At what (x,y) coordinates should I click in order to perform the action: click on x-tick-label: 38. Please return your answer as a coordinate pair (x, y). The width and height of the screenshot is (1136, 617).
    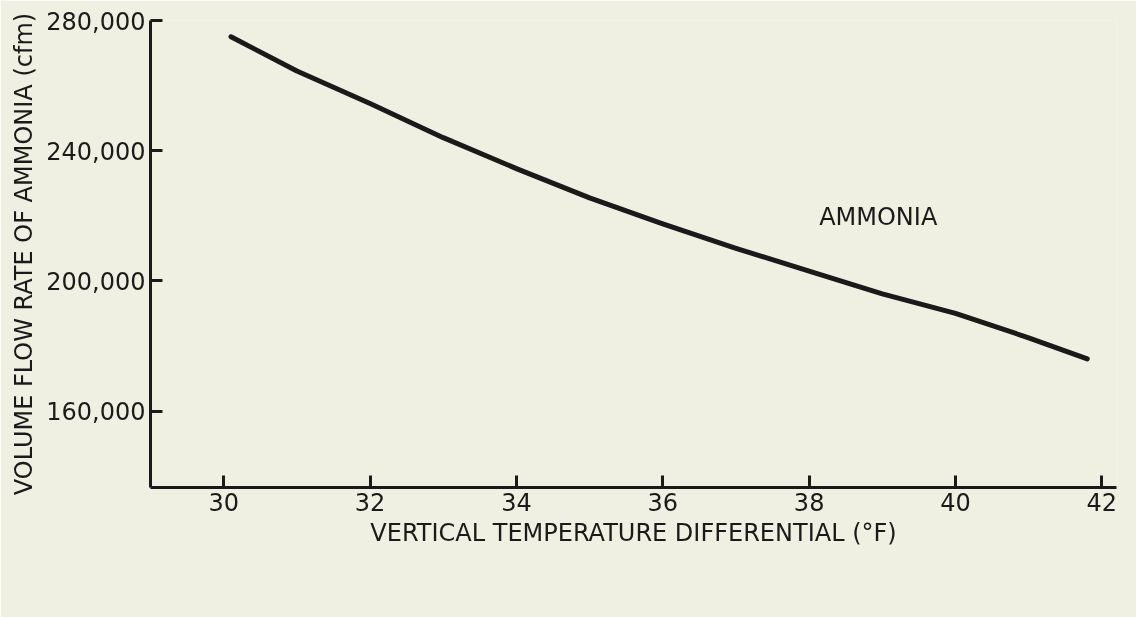
    Looking at the image, I should click on (809, 502).